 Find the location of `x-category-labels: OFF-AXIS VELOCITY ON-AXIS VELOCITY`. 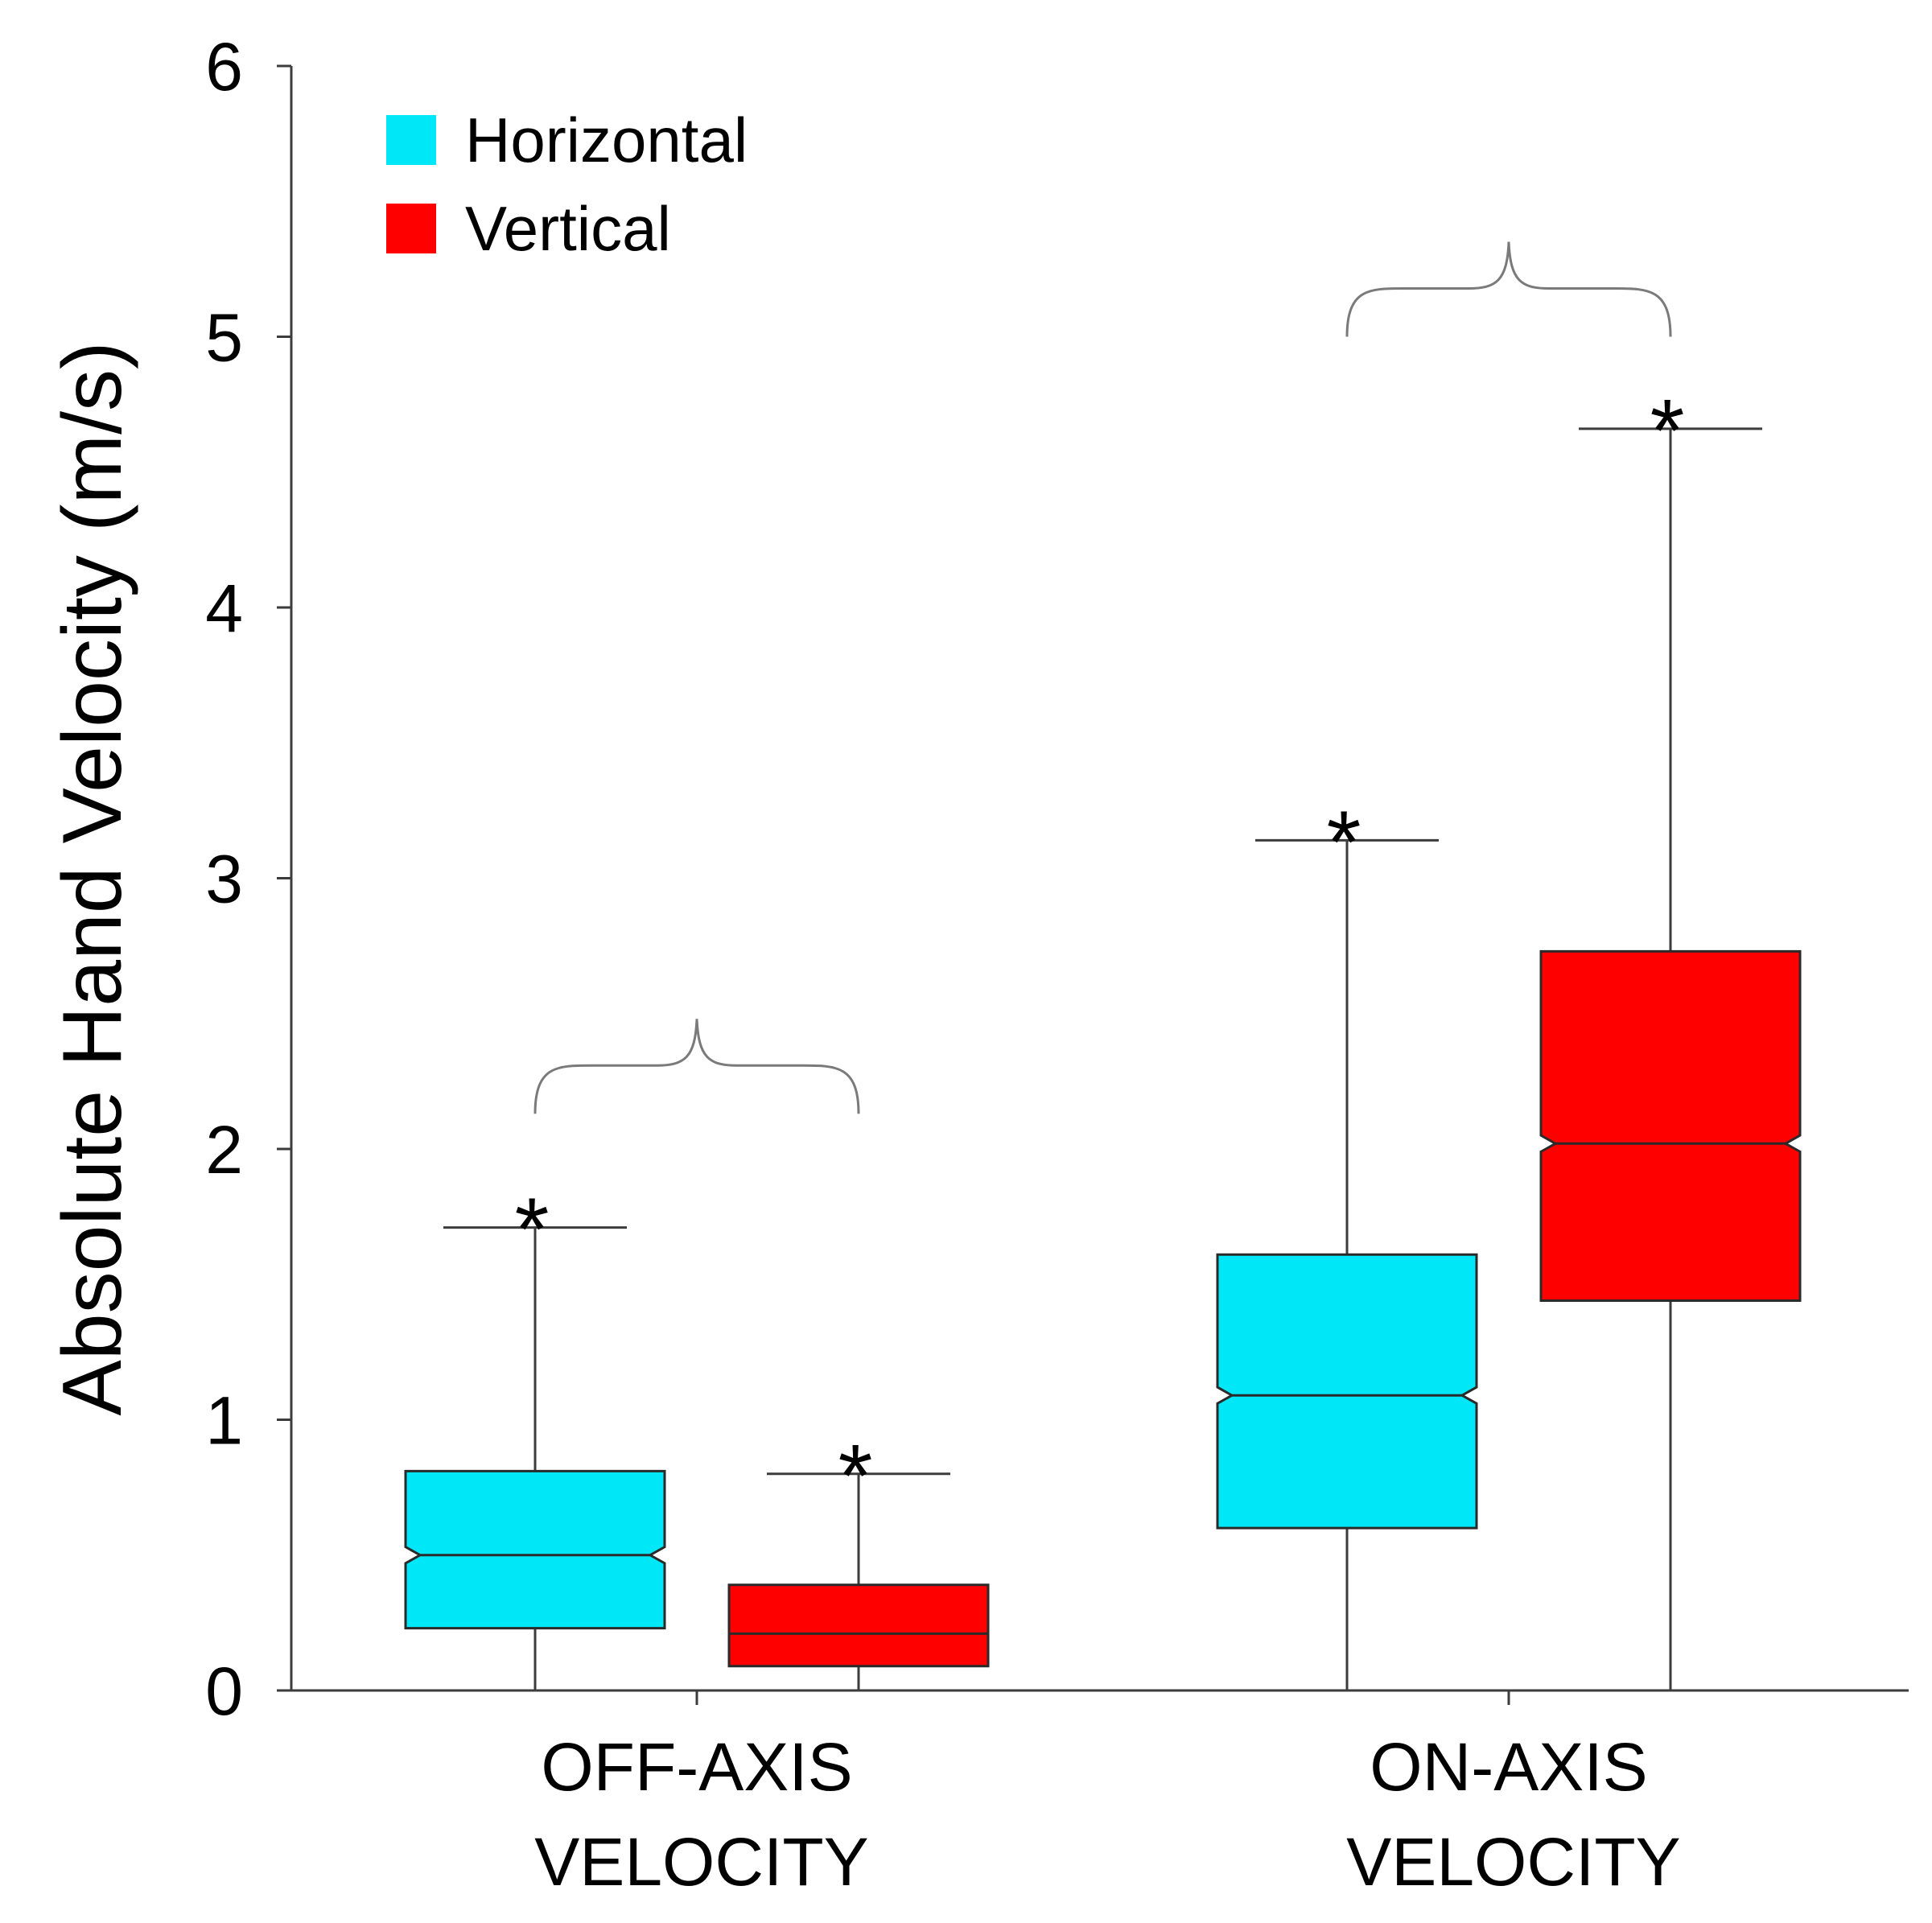

x-category-labels: OFF-AXIS VELOCITY ON-AXIS VELOCITY is located at coordinates (1107, 1814).